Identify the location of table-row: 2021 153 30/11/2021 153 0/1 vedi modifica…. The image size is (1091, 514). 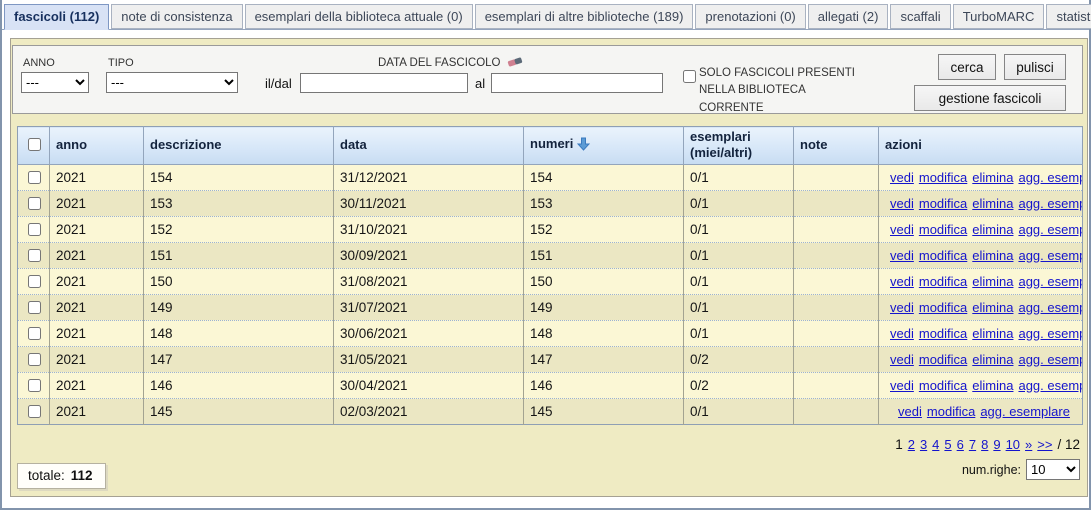
(550, 203).